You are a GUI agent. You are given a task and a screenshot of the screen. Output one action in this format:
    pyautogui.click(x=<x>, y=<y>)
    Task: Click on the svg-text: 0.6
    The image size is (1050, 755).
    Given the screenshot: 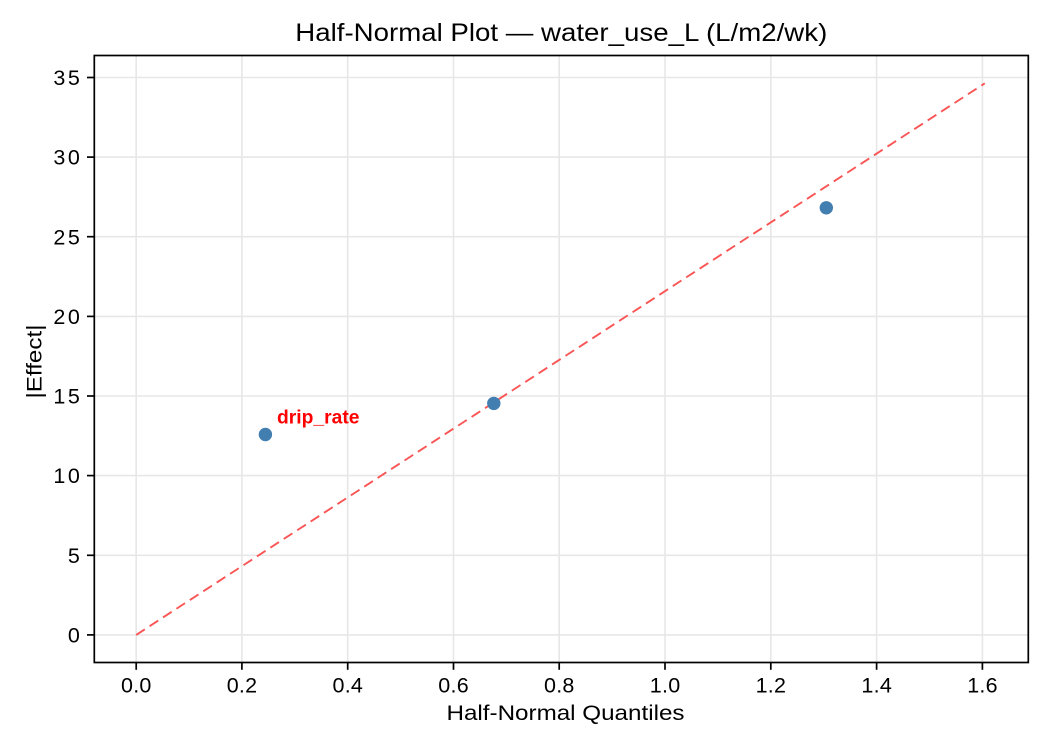 What is the action you would take?
    pyautogui.click(x=453, y=686)
    